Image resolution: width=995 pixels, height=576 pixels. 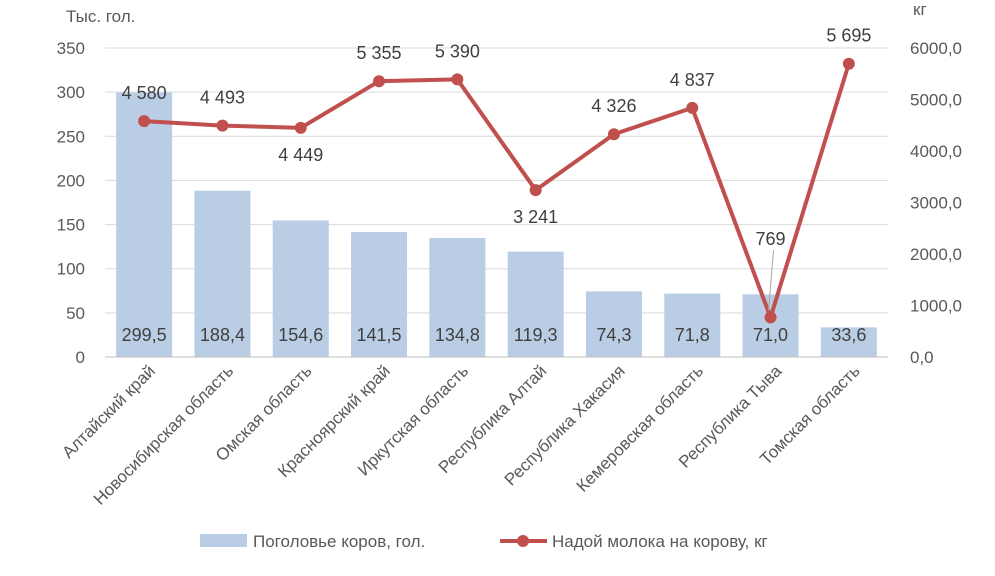 I want to click on y-left-tick-label: 300, so click(x=71, y=92).